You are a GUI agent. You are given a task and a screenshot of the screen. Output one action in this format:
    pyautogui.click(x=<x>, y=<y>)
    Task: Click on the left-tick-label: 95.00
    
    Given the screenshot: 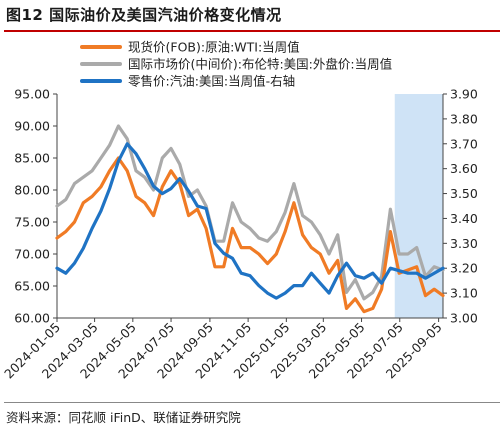 What is the action you would take?
    pyautogui.click(x=32, y=94)
    